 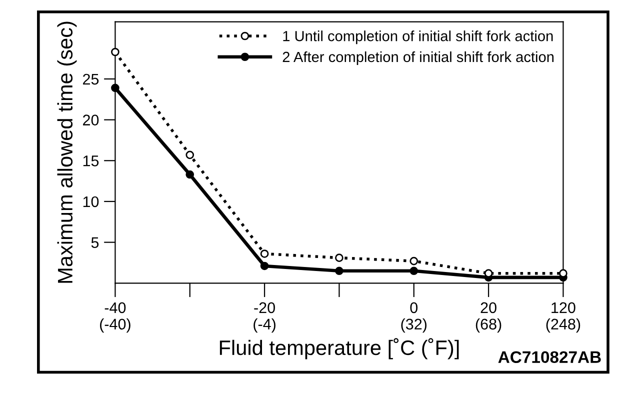 I want to click on y-axis-title: Maximum allowed time (sec), so click(x=67, y=152).